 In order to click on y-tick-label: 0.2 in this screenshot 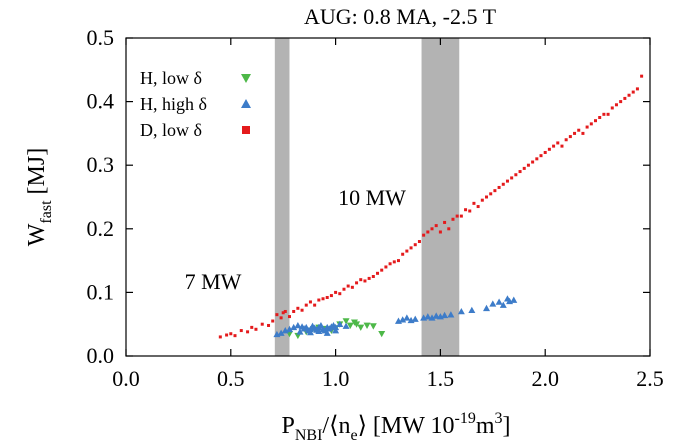, I will do `click(101, 228)`.